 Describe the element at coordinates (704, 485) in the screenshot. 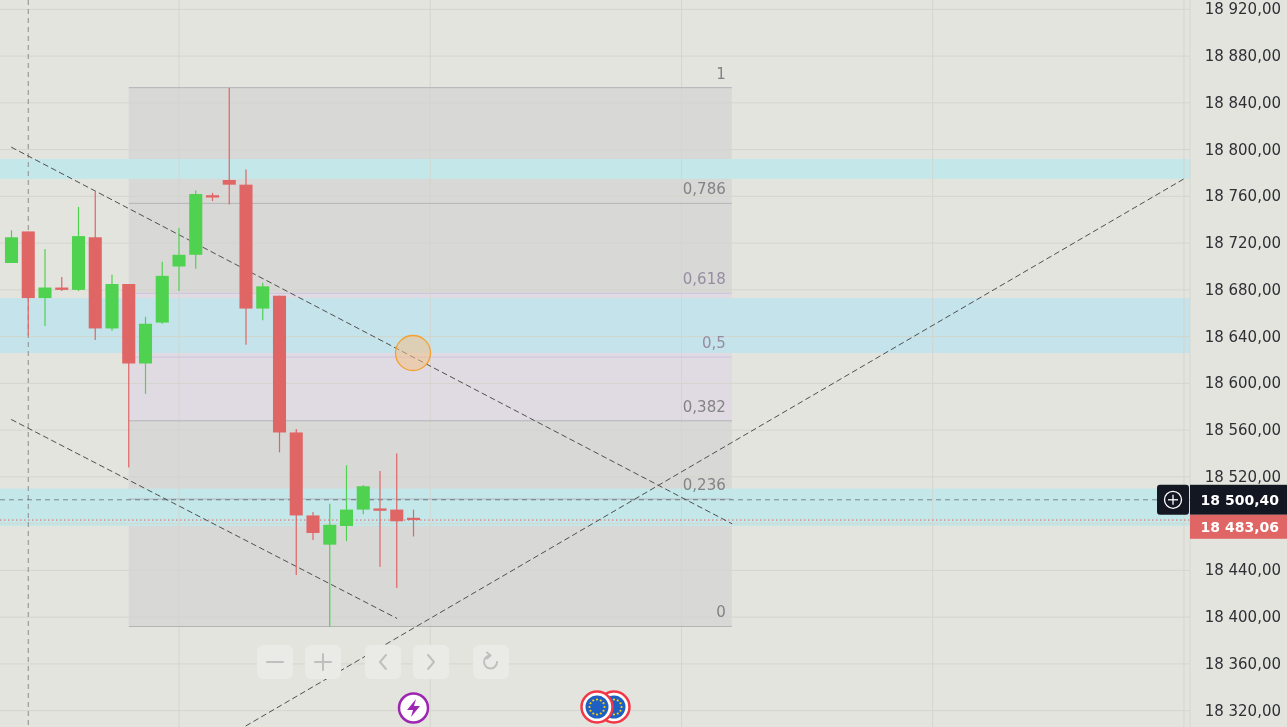

I see `annotation: 0,236` at that location.